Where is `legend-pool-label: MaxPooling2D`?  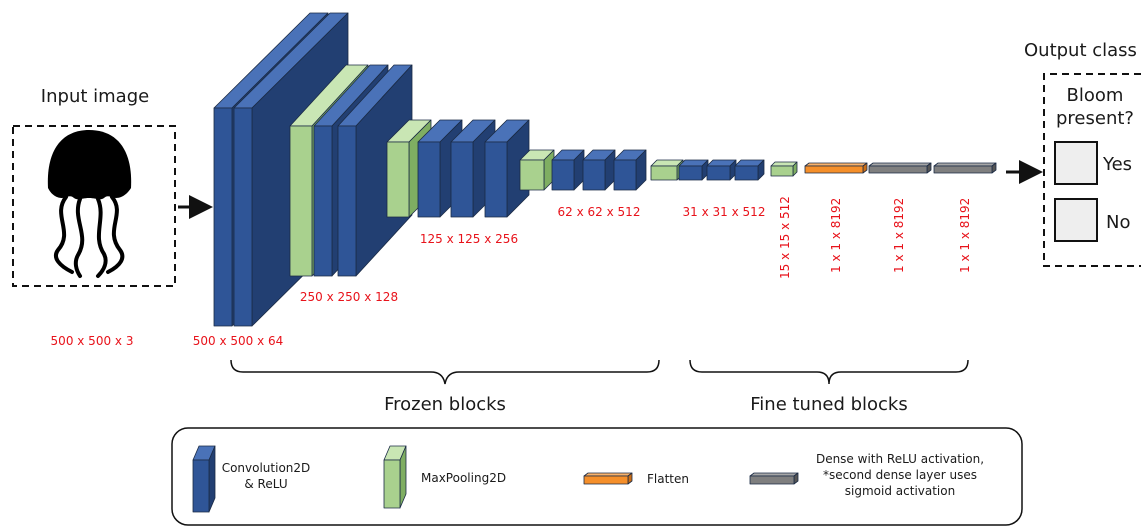
legend-pool-label: MaxPooling2D is located at coordinates (463, 478).